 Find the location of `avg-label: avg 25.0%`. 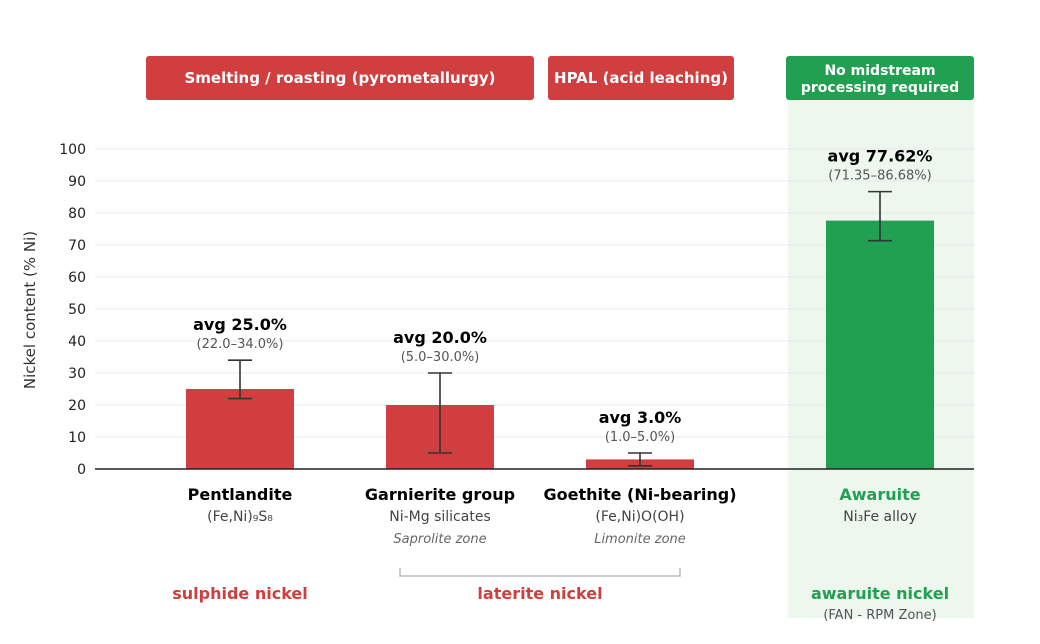

avg-label: avg 25.0% is located at coordinates (240, 324).